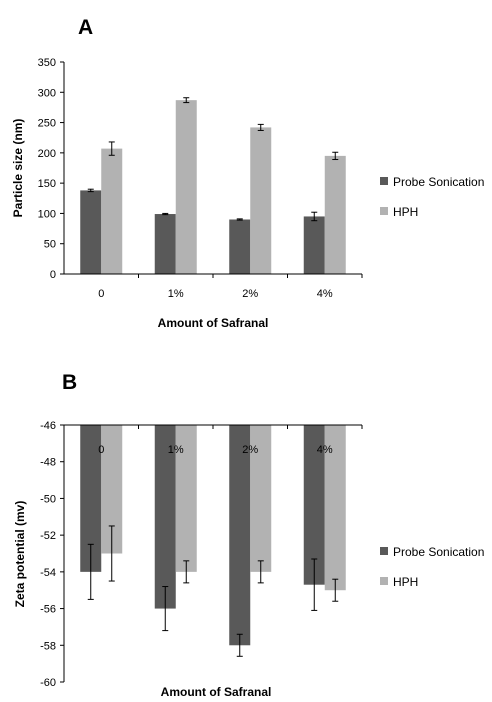 The height and width of the screenshot is (702, 492). What do you see at coordinates (213, 323) in the screenshot?
I see `panel-a-x-axis-title: Amount of Safranal` at bounding box center [213, 323].